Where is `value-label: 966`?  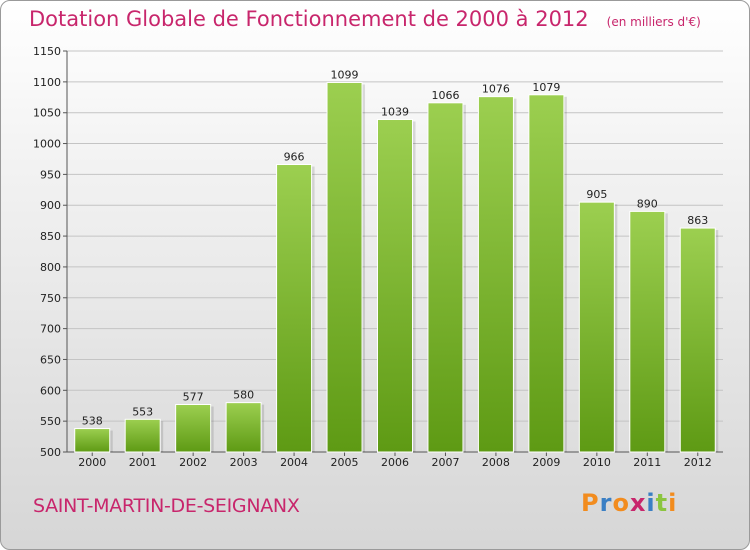
value-label: 966 is located at coordinates (294, 157).